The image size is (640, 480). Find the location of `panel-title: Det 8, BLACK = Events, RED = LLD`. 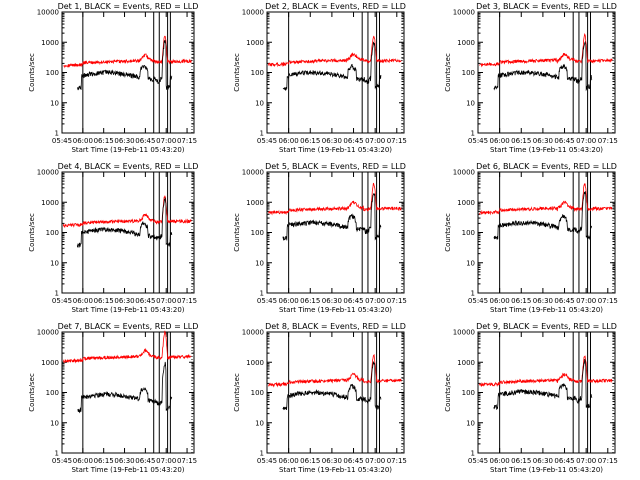

panel-title: Det 8, BLACK = Events, RED = LLD is located at coordinates (335, 326).